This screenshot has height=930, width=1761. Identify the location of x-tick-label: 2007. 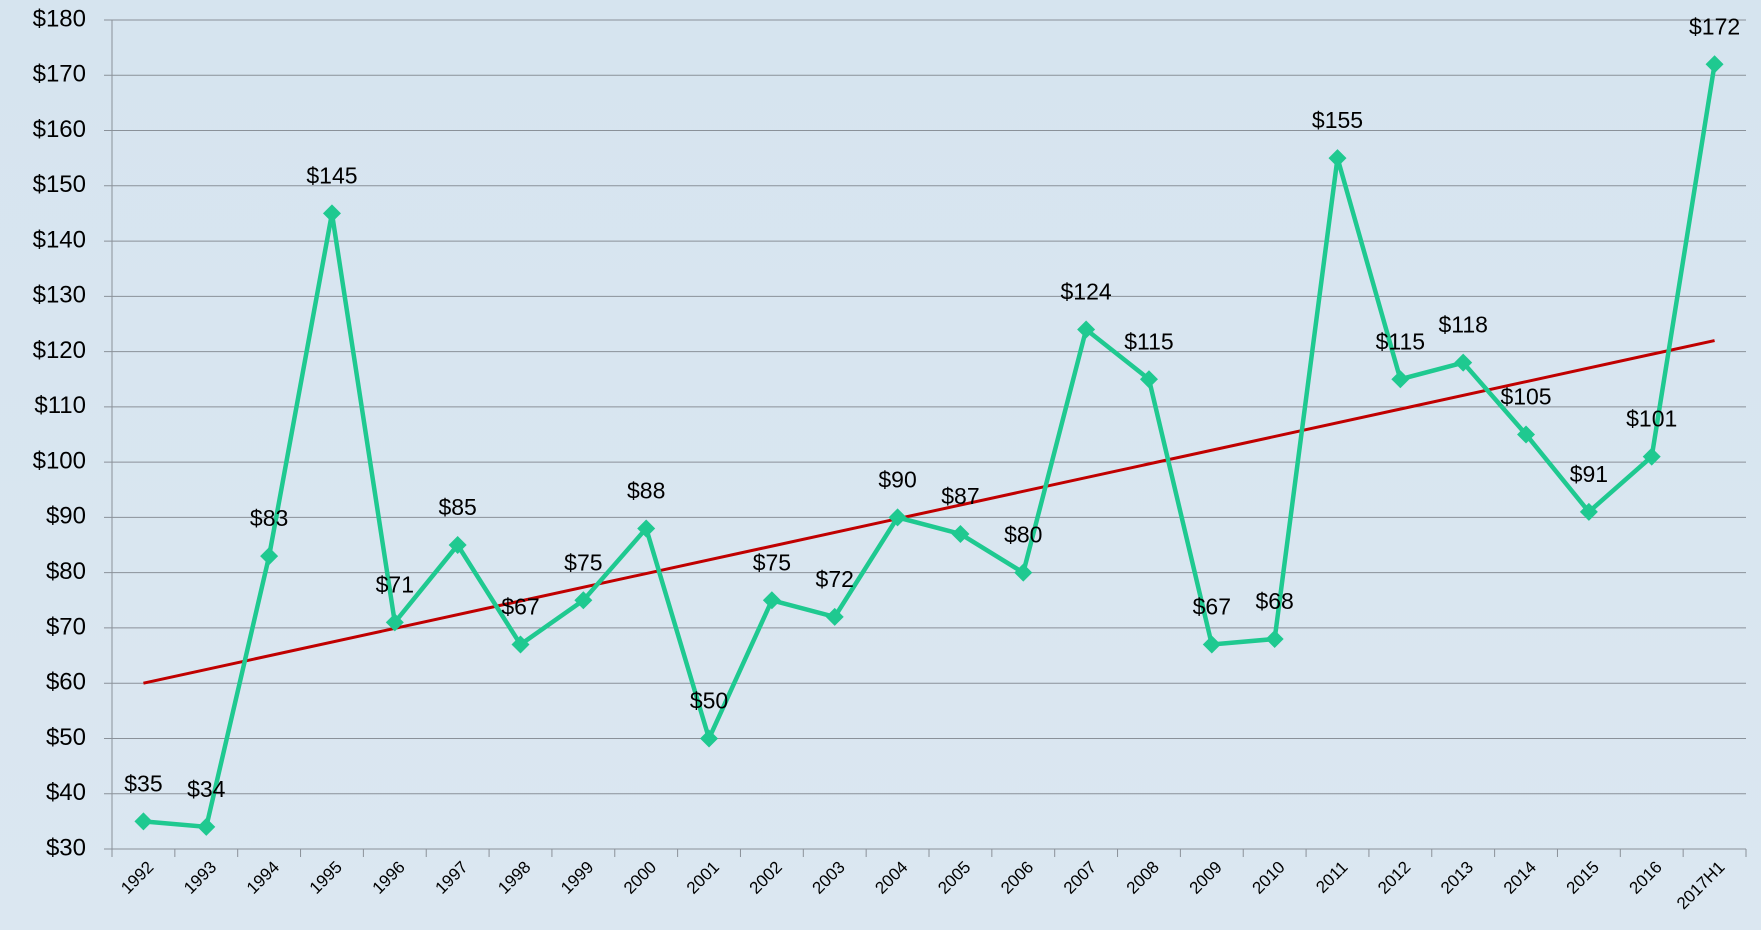
(1080, 878).